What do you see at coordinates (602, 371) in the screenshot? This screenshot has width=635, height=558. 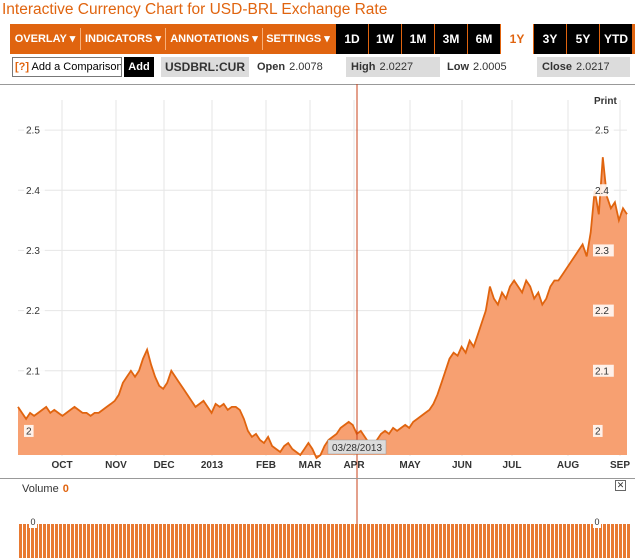 I see `y-tick-label-right: 2.1` at bounding box center [602, 371].